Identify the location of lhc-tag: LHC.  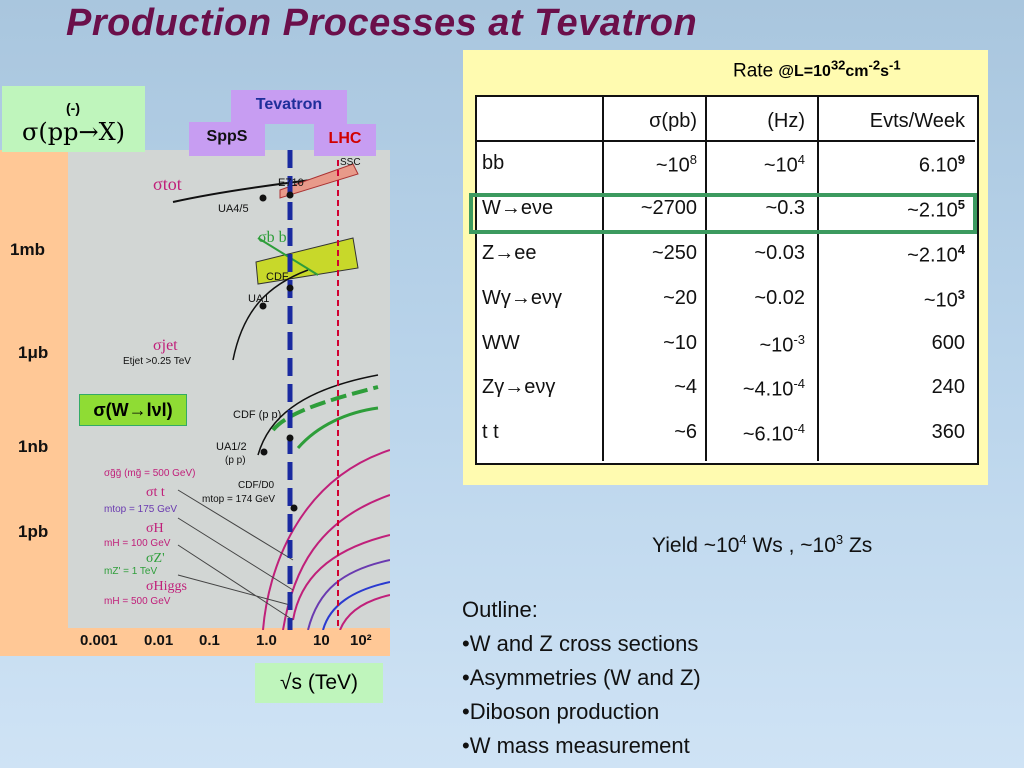
(345, 140).